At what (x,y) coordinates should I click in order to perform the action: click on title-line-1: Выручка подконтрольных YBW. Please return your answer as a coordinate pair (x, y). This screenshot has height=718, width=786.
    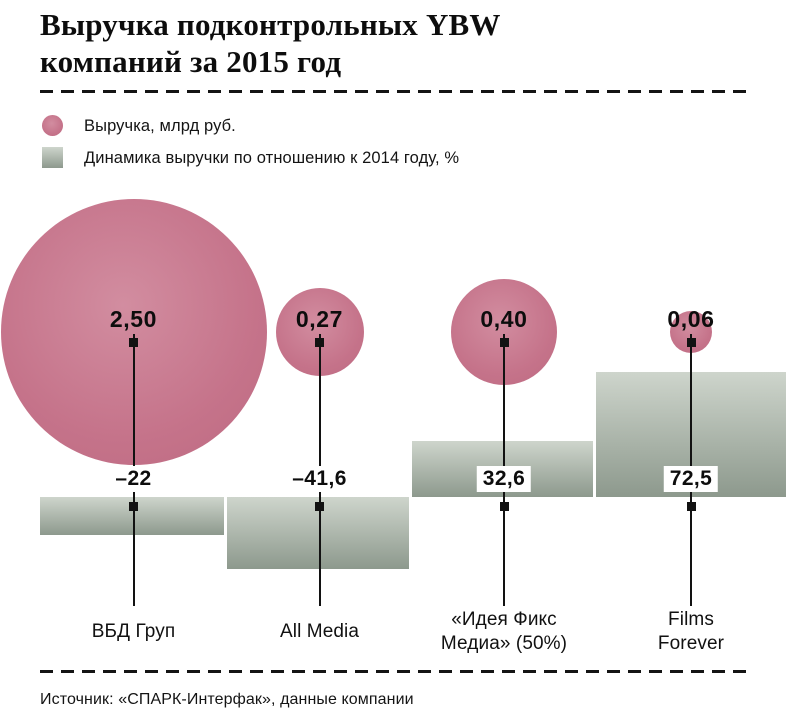
    Looking at the image, I should click on (270, 24).